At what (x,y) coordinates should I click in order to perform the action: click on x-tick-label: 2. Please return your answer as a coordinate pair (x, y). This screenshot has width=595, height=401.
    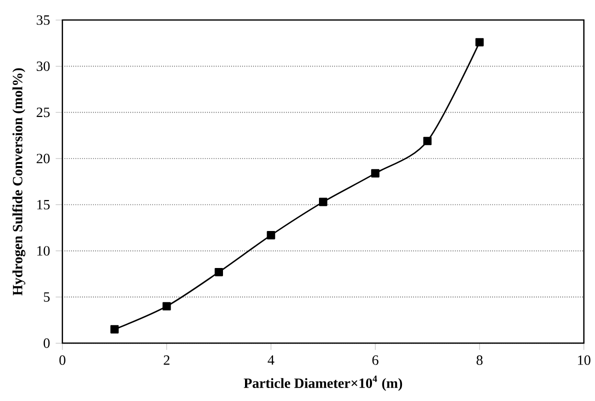
    Looking at the image, I should click on (167, 360).